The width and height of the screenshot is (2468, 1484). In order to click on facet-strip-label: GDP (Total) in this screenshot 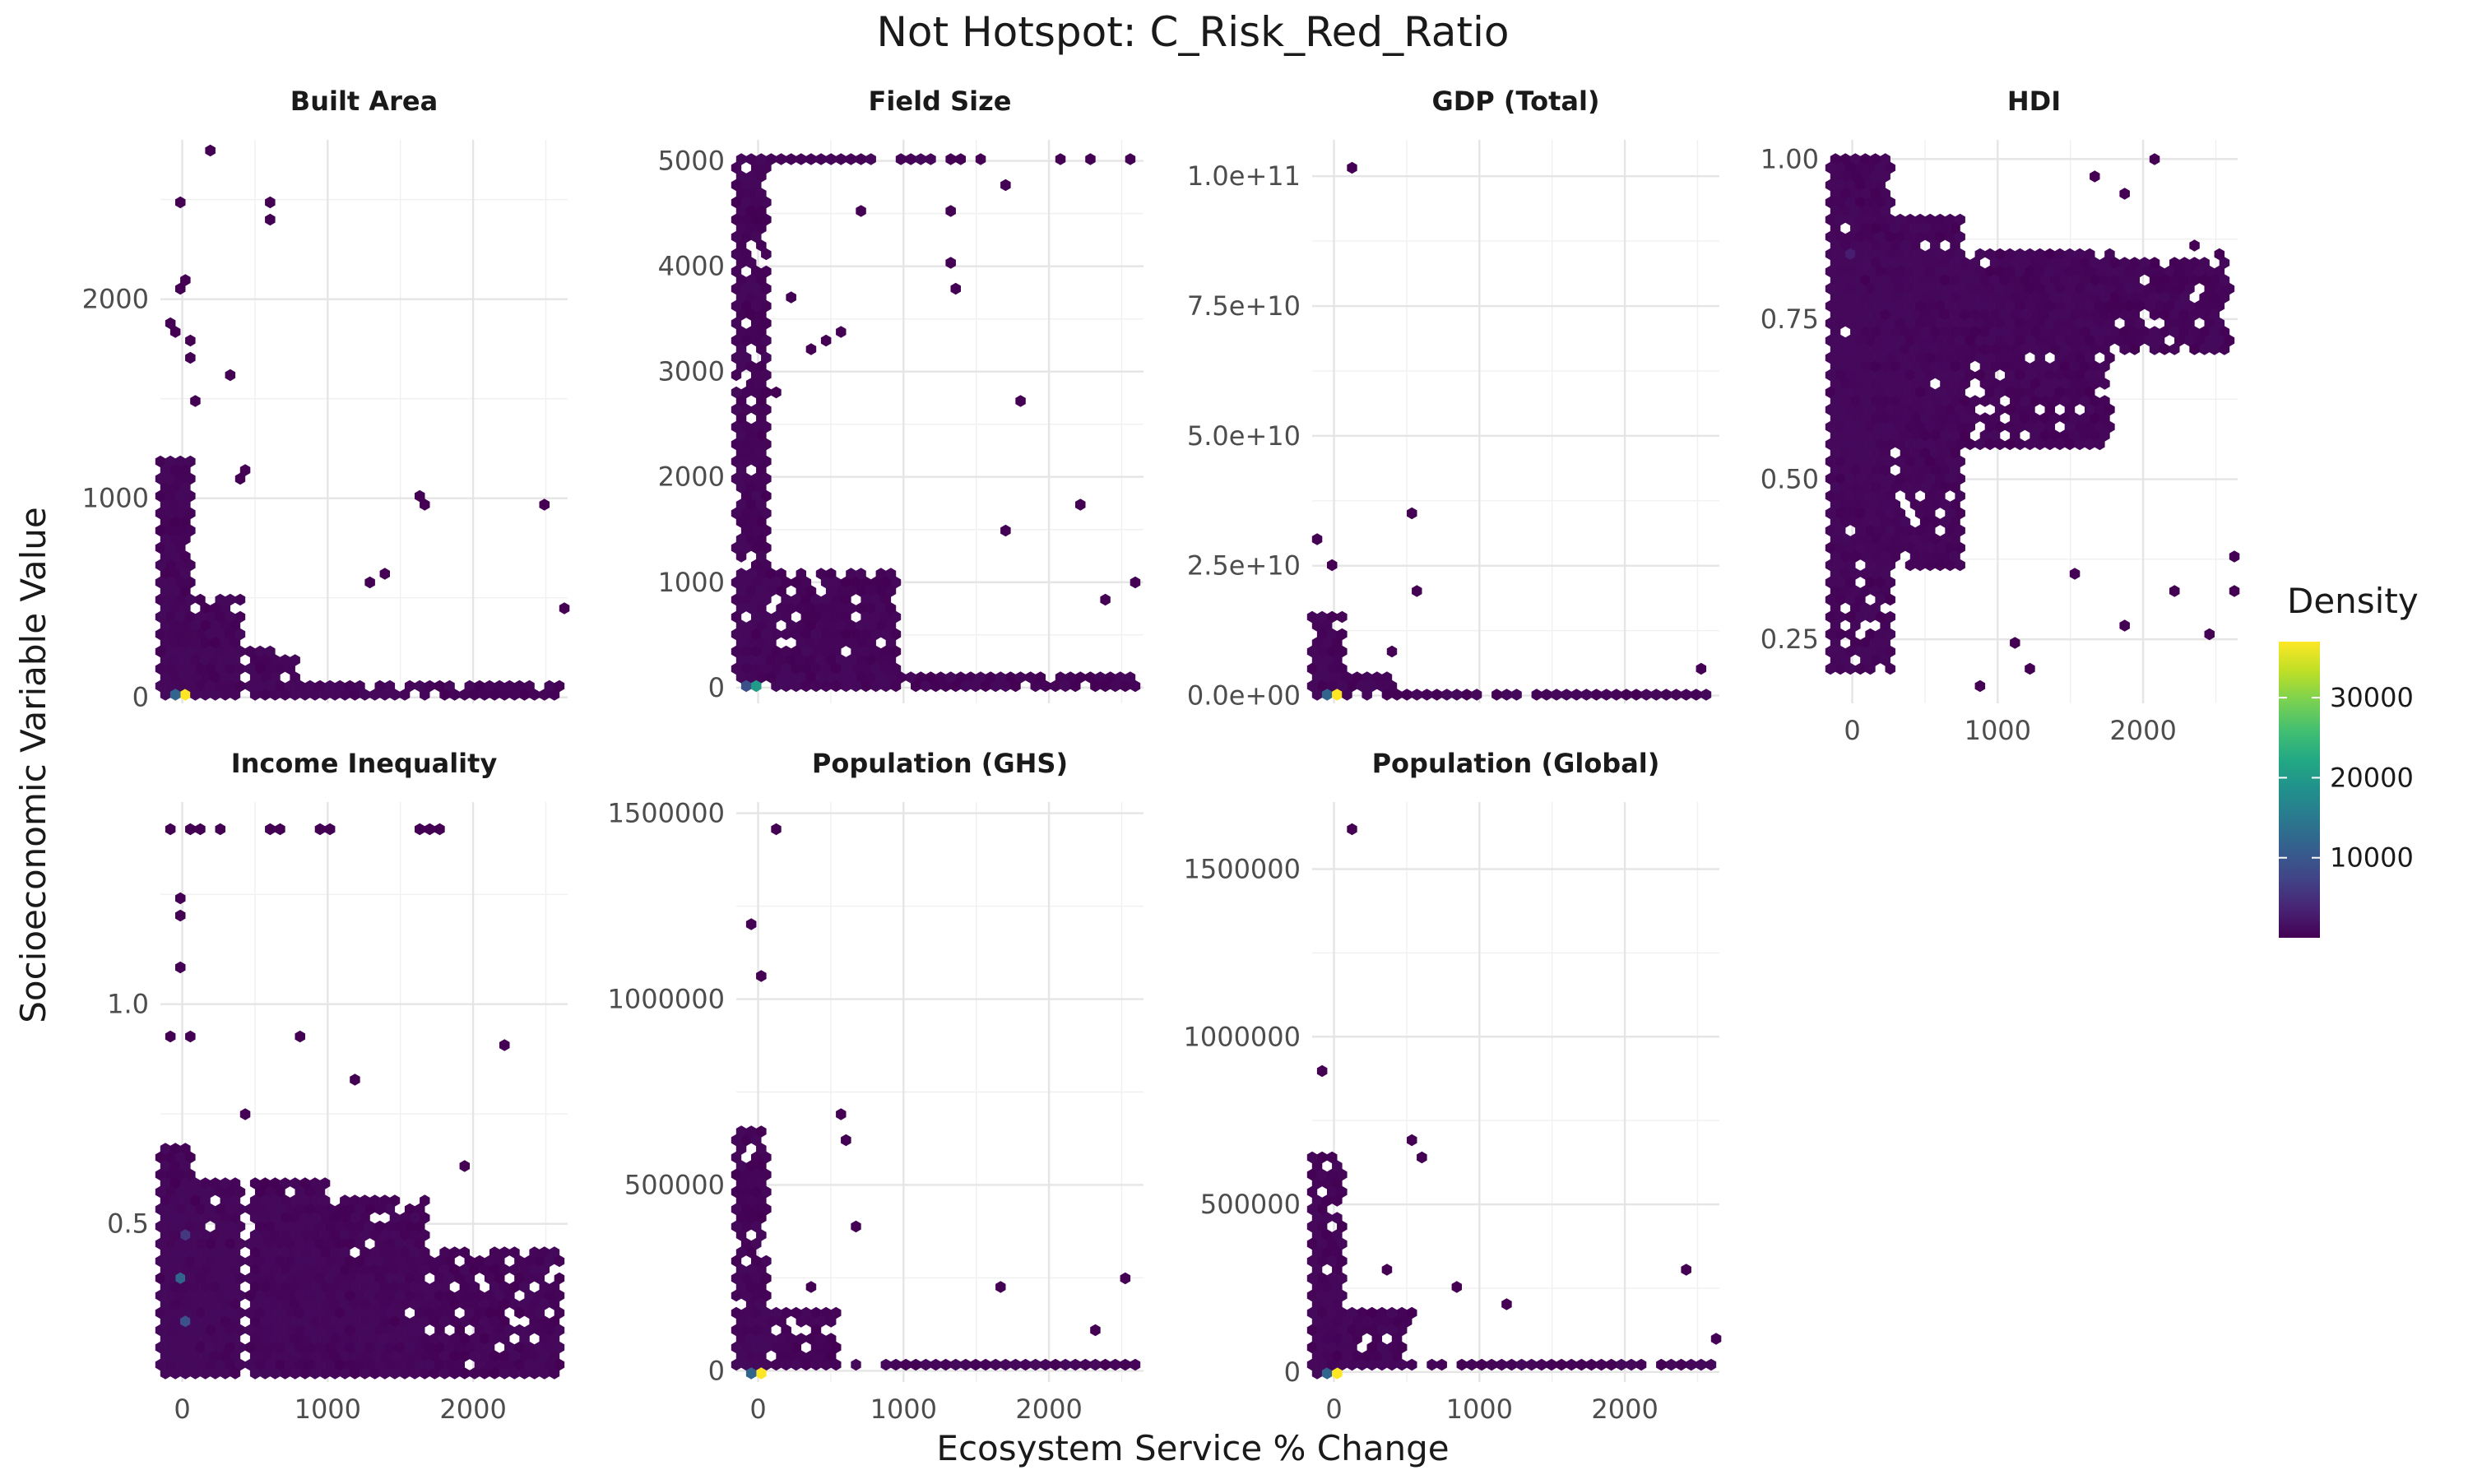, I will do `click(1515, 101)`.